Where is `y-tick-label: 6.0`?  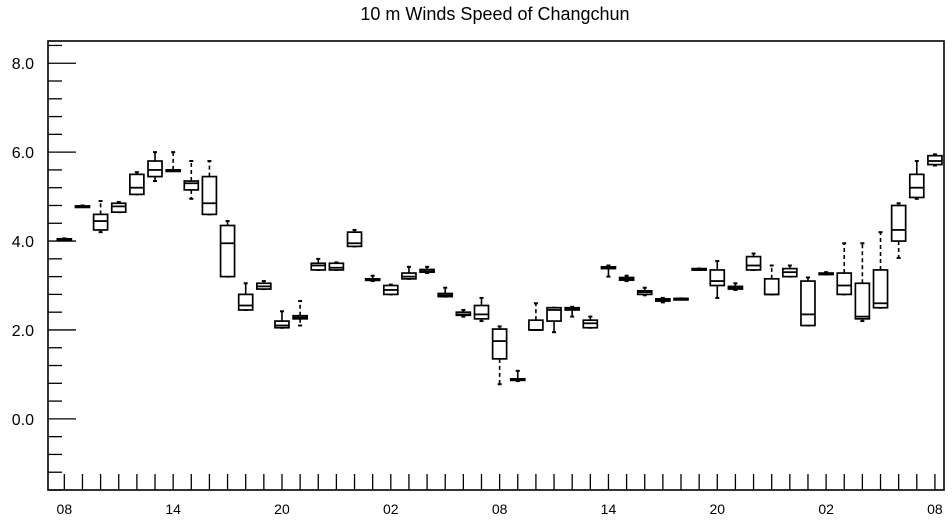
y-tick-label: 6.0 is located at coordinates (23, 153).